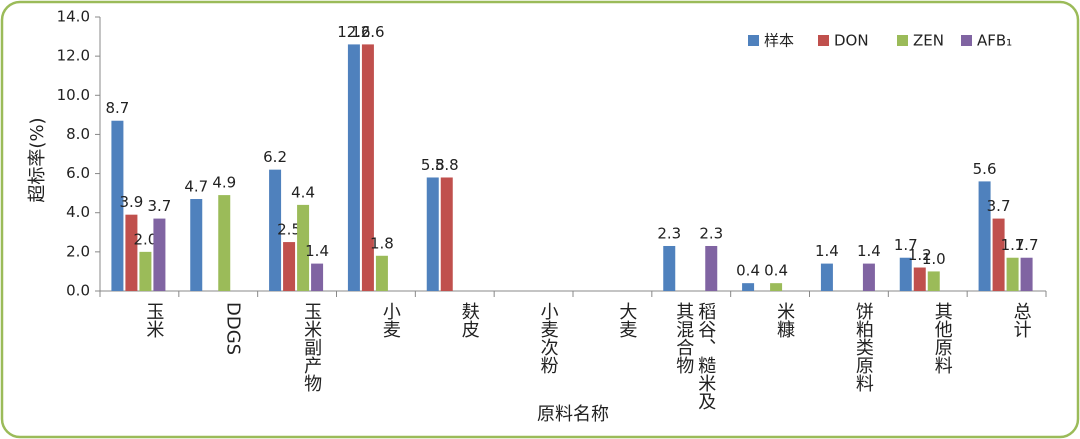 Image resolution: width=1080 pixels, height=439 pixels. Describe the element at coordinates (117, 108) in the screenshot. I see `data-label: 8.7` at that location.